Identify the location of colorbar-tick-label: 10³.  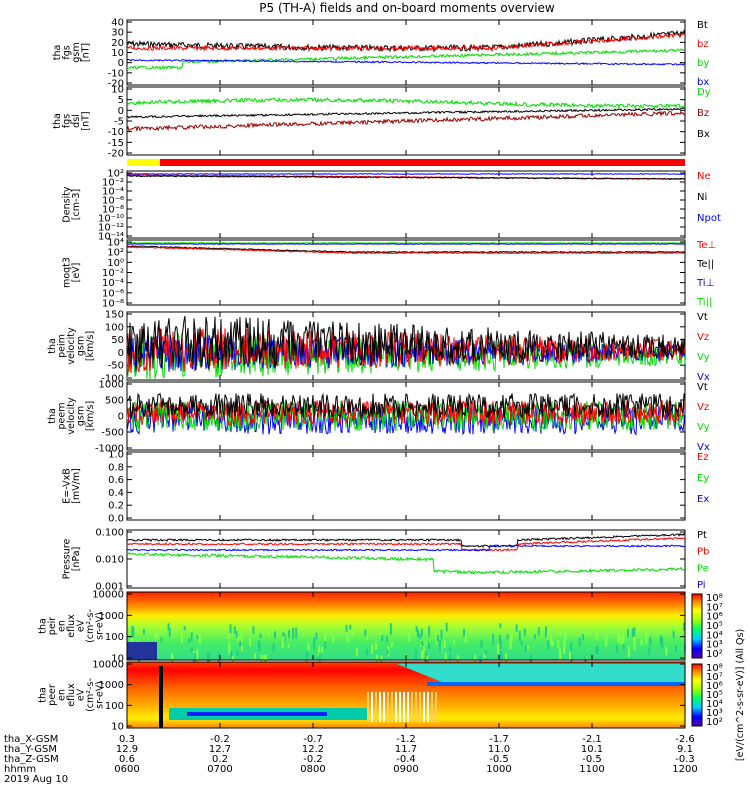
(714, 713).